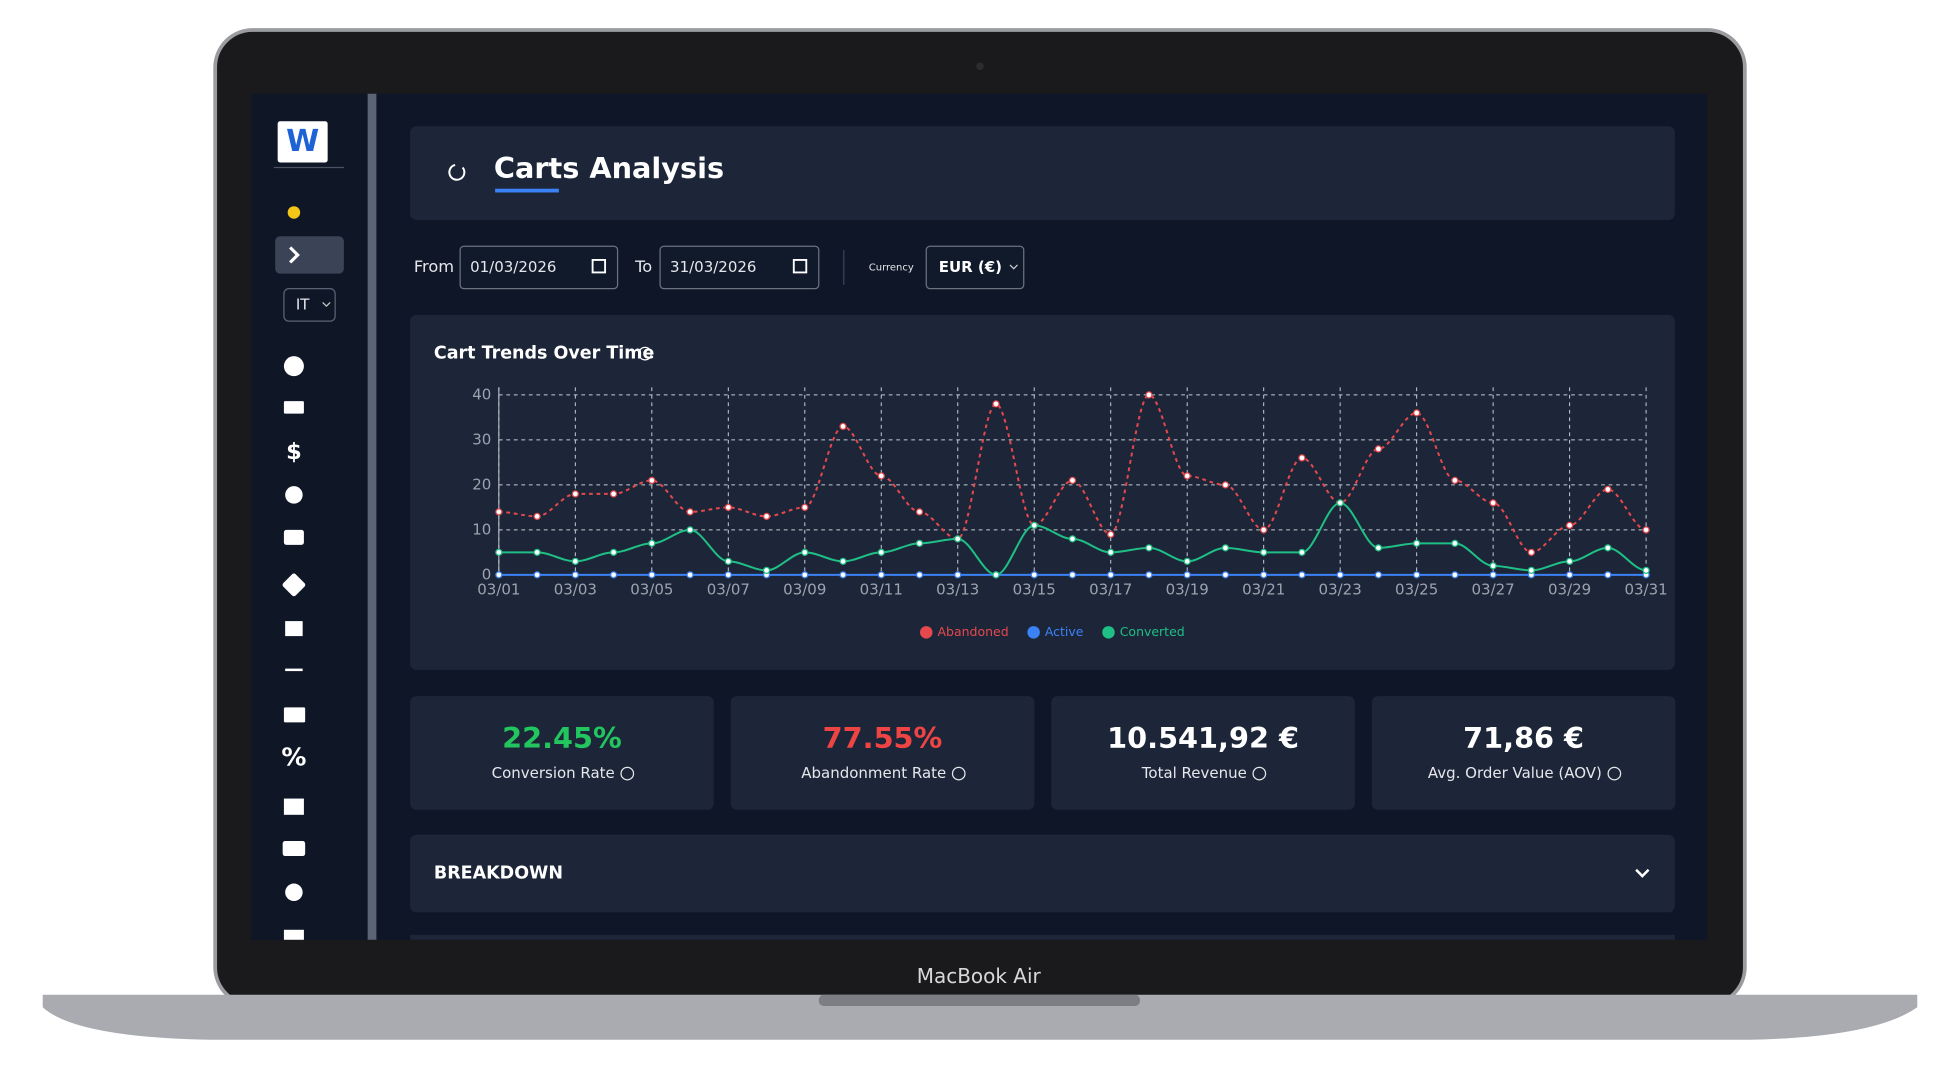  What do you see at coordinates (294, 629) in the screenshot?
I see `nav-lists` at bounding box center [294, 629].